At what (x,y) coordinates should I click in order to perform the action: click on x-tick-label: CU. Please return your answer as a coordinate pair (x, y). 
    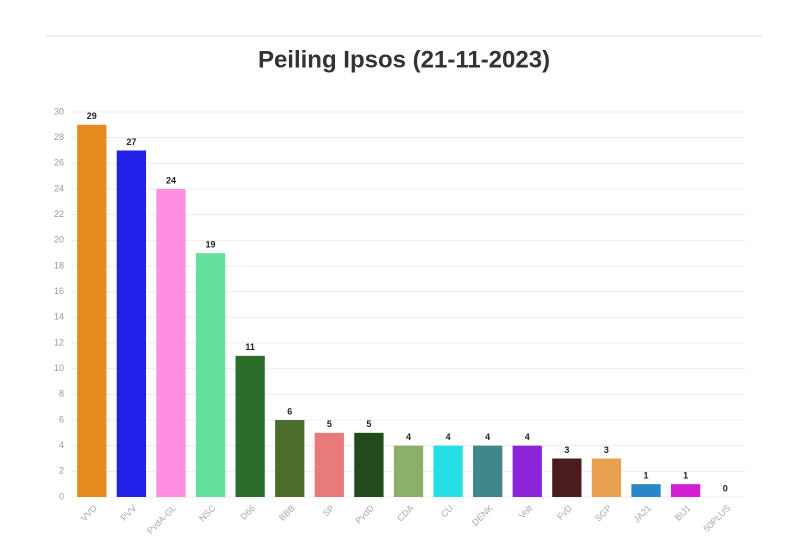
    Looking at the image, I should click on (447, 511).